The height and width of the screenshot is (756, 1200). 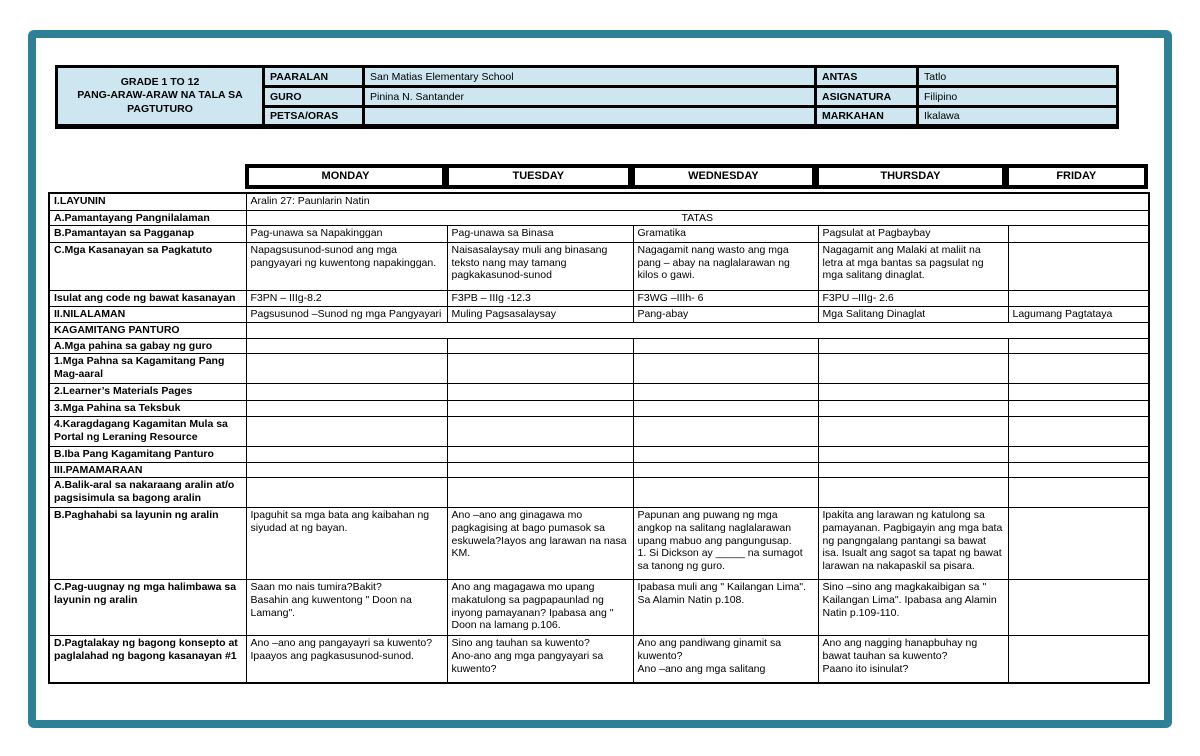 I want to click on row-label: I.LAYUNIN, so click(x=147, y=201).